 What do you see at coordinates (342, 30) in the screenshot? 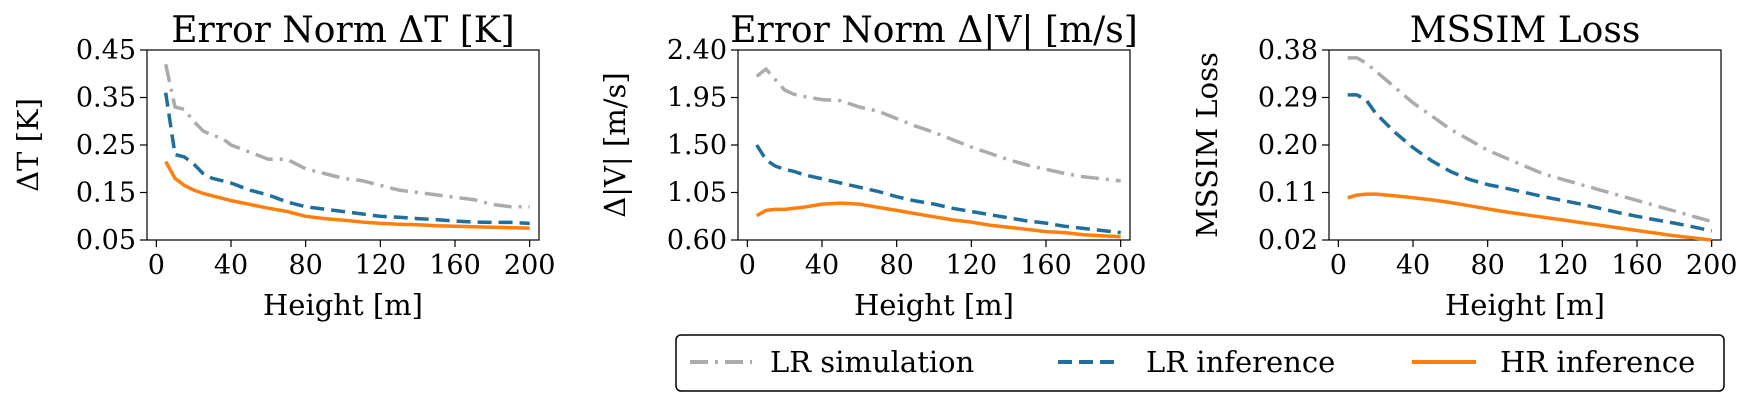
I see `chart-title: Error Norm ΔT [K]` at bounding box center [342, 30].